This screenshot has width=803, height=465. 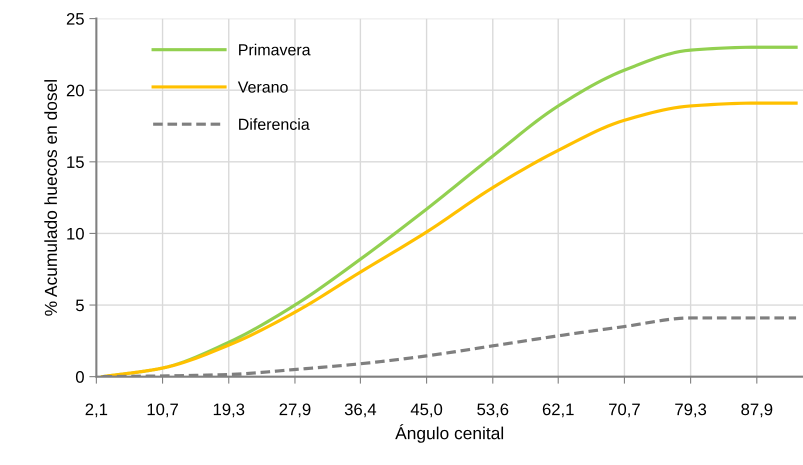 I want to click on x-tick-label: 87,9, so click(x=756, y=410).